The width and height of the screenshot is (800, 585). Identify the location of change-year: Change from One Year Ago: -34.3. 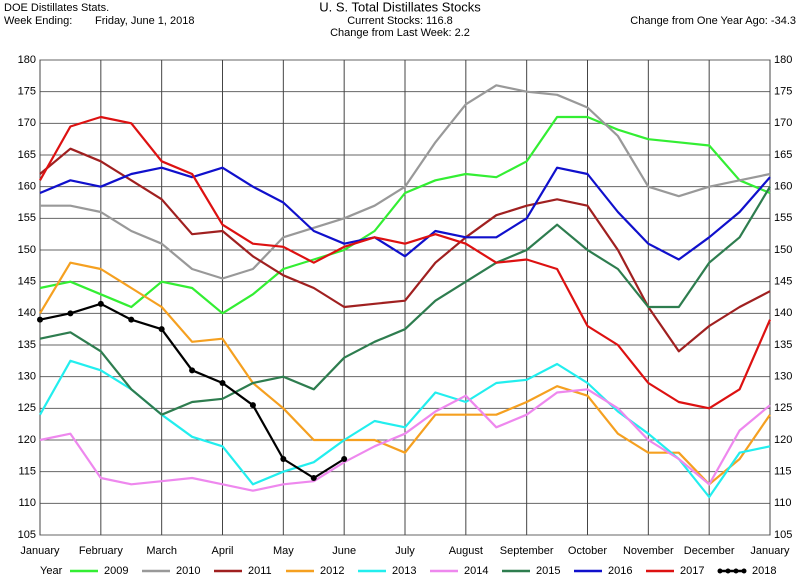
(713, 21).